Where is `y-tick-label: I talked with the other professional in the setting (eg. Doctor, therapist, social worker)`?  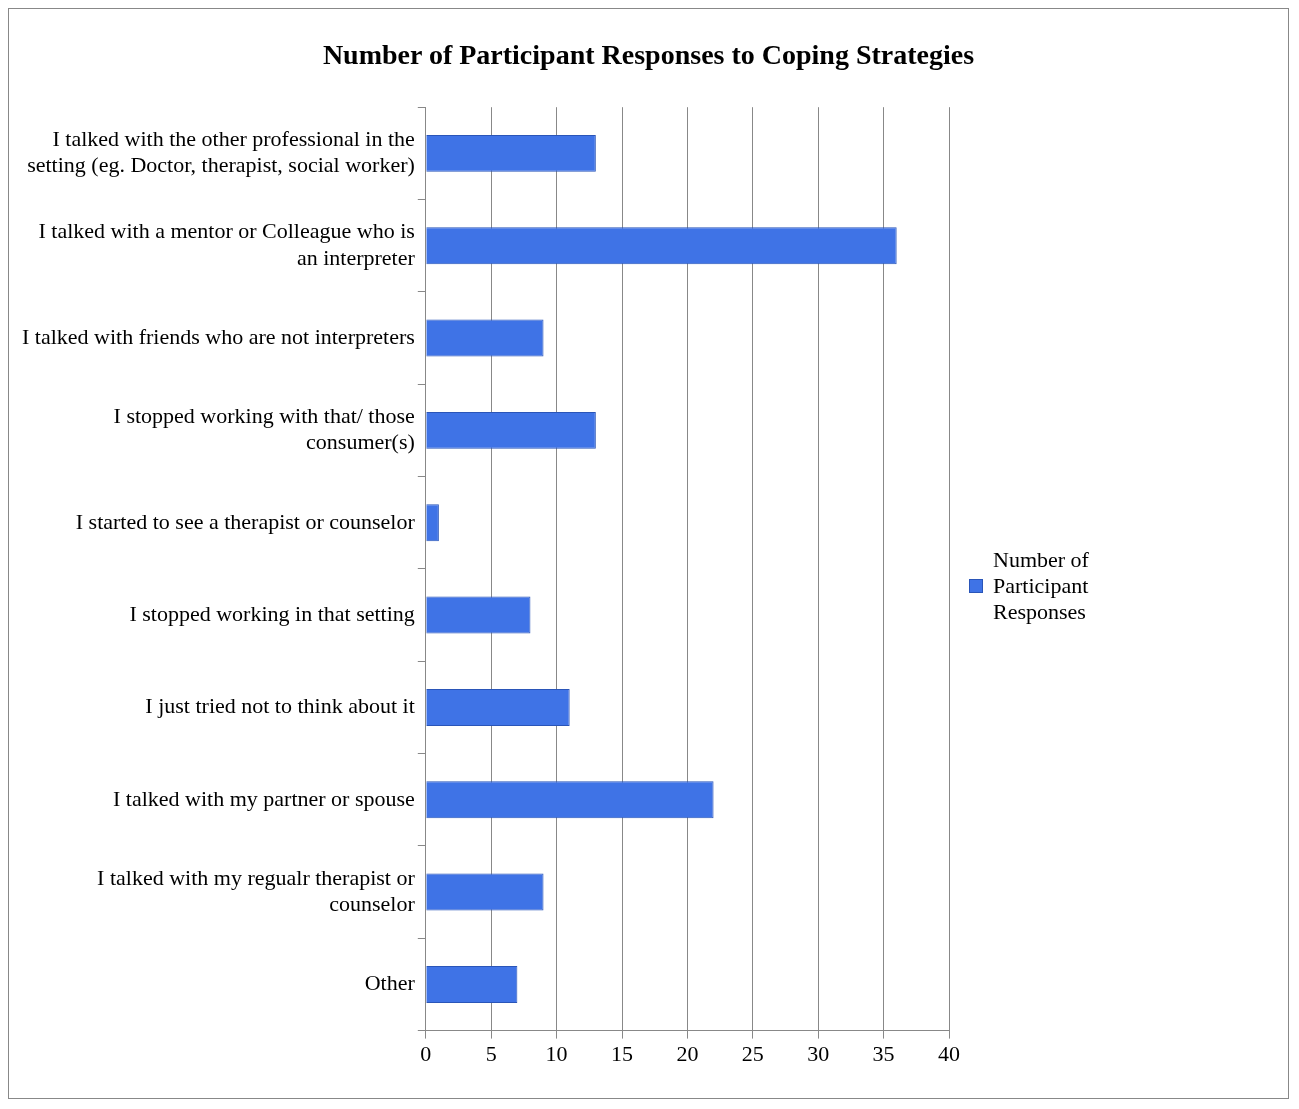 y-tick-label: I talked with the other professional in the setting (eg. Doctor, therapist, social worker) is located at coordinates (221, 151).